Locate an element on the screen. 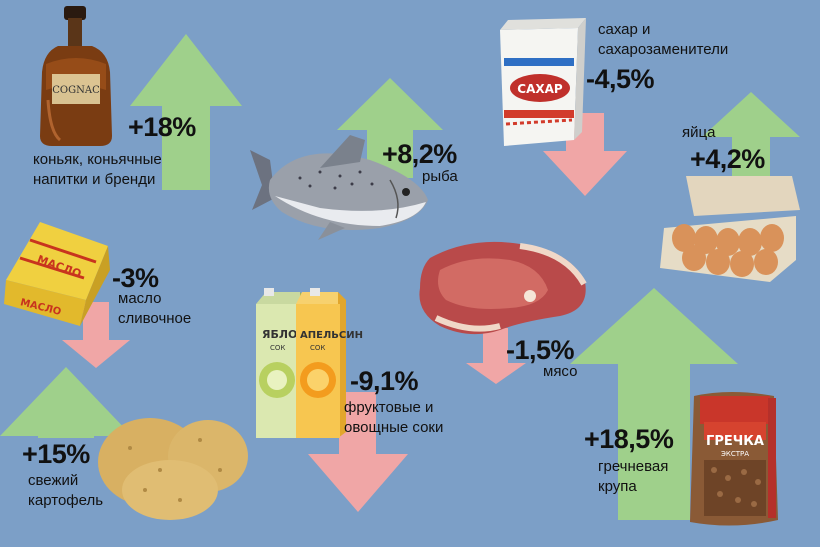 Image resolution: width=820 pixels, height=547 pixels. arrow-down-butter is located at coordinates (96, 335).